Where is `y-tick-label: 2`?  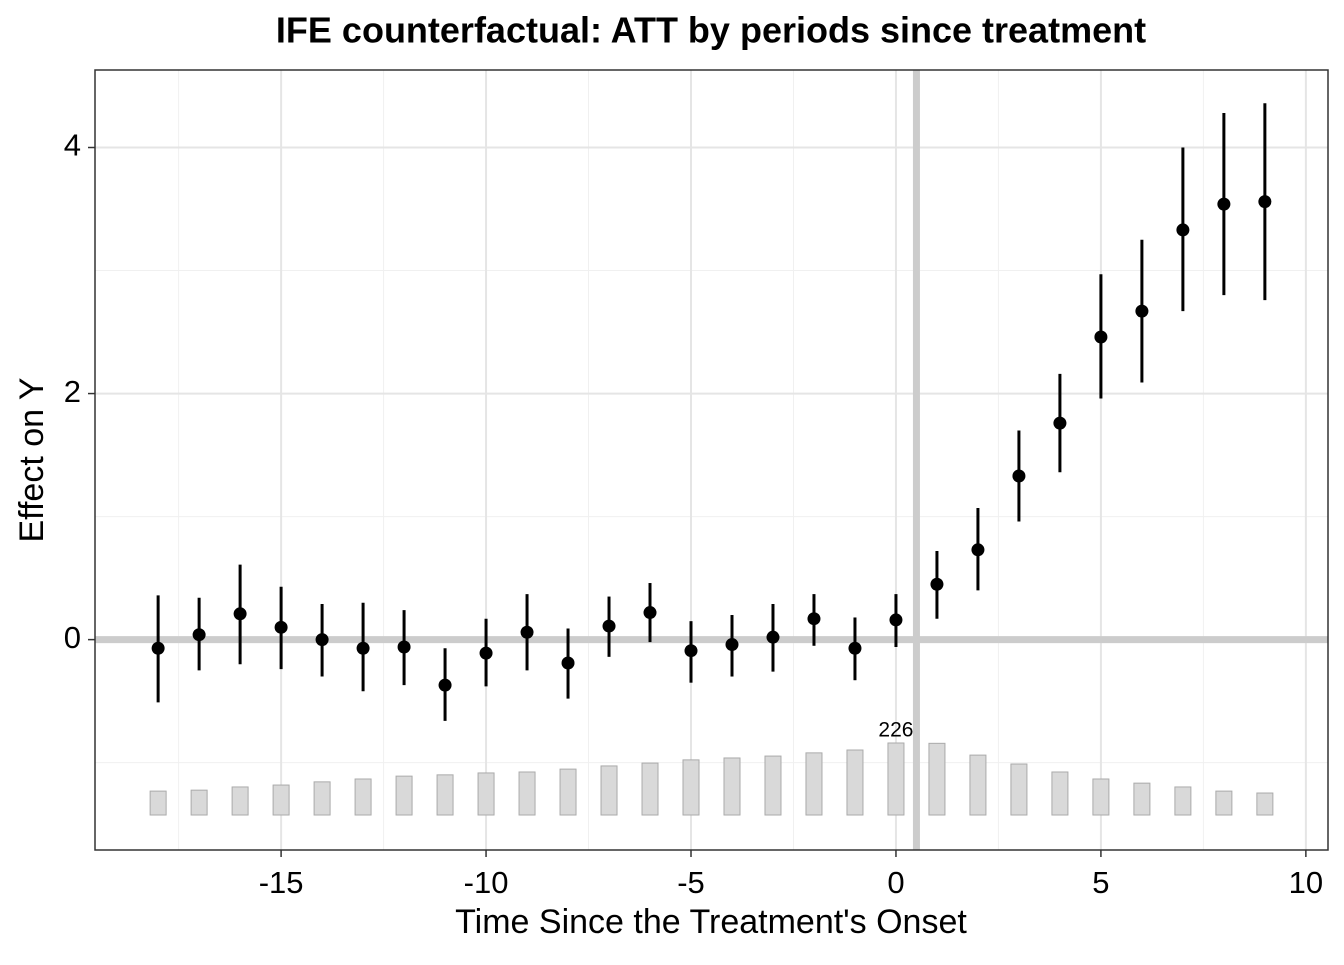
y-tick-label: 2 is located at coordinates (72, 391).